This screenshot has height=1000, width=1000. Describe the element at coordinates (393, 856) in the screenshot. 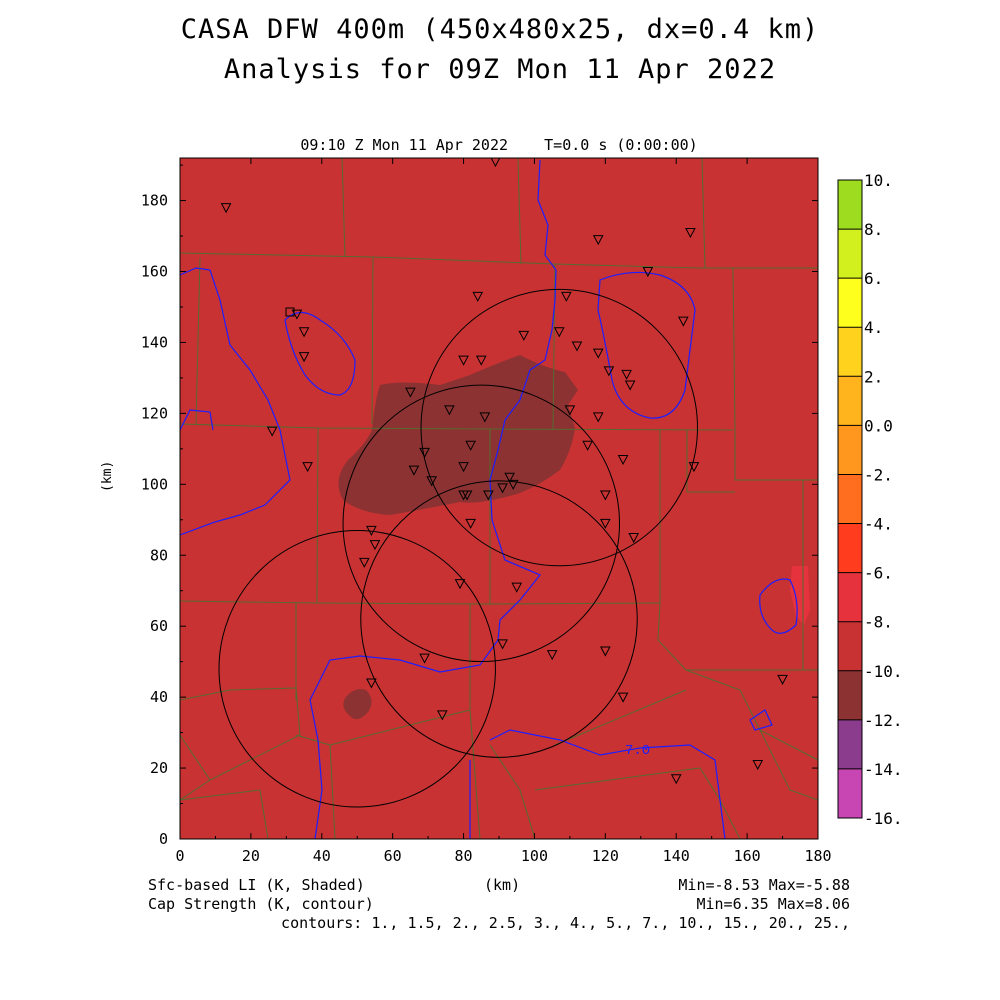

I see `x-tick-label: 60` at that location.